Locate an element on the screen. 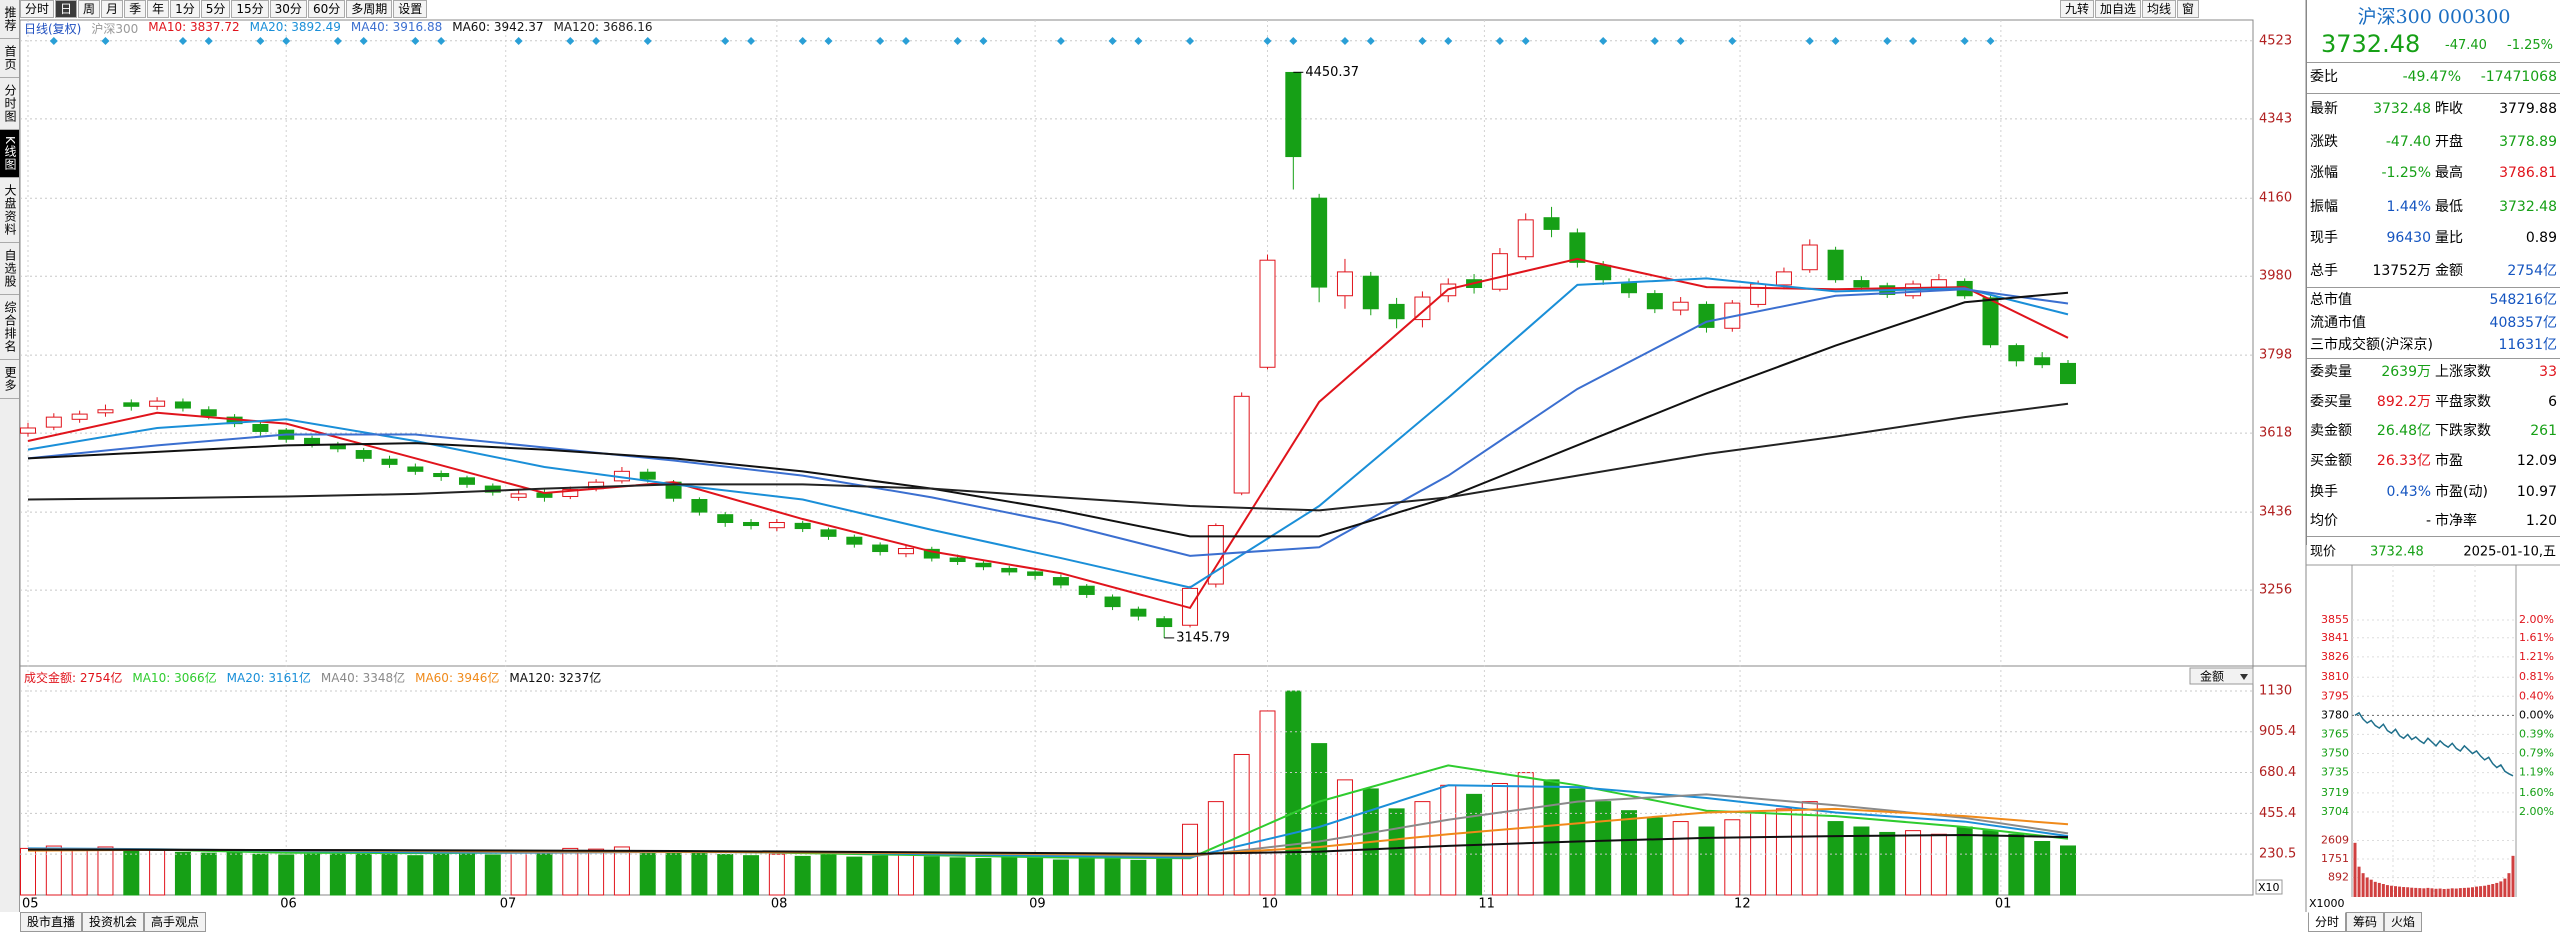 This screenshot has height=932, width=2560. period-button: 周 is located at coordinates (89, 9).